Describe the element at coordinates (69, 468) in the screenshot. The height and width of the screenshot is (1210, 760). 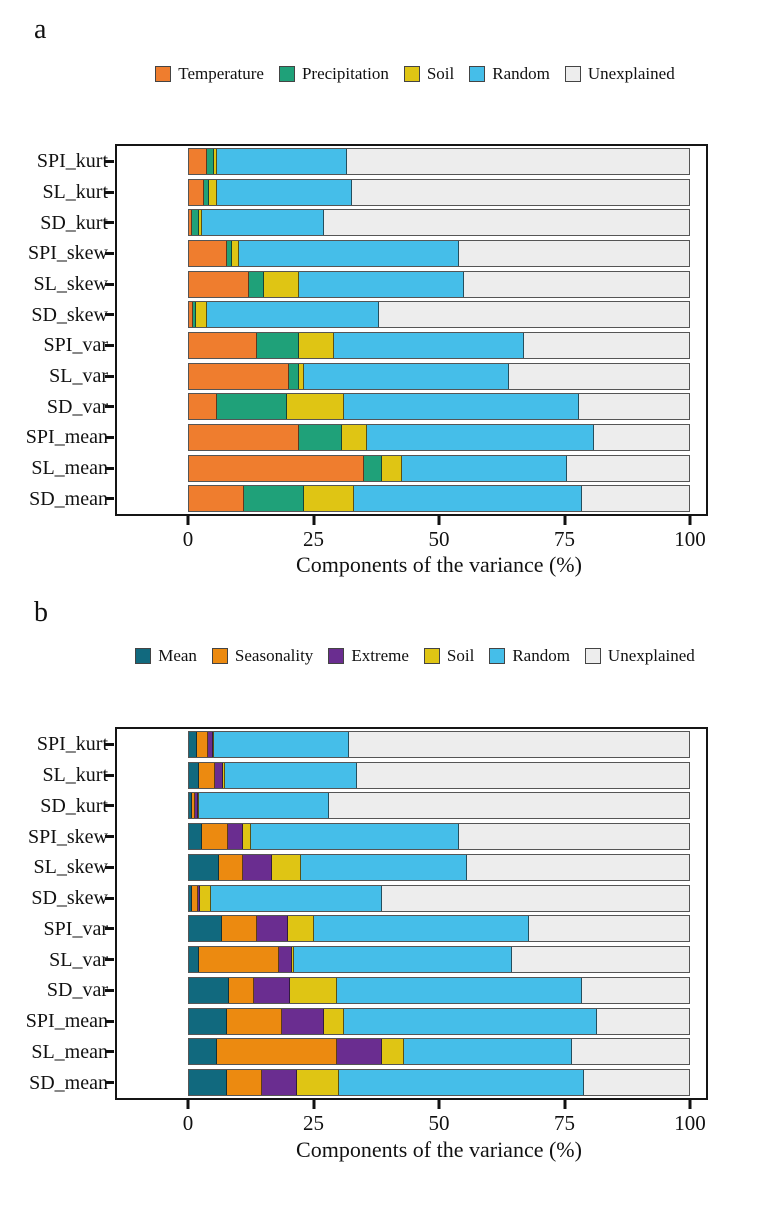
I see `y-axis-label: SL_mean` at that location.